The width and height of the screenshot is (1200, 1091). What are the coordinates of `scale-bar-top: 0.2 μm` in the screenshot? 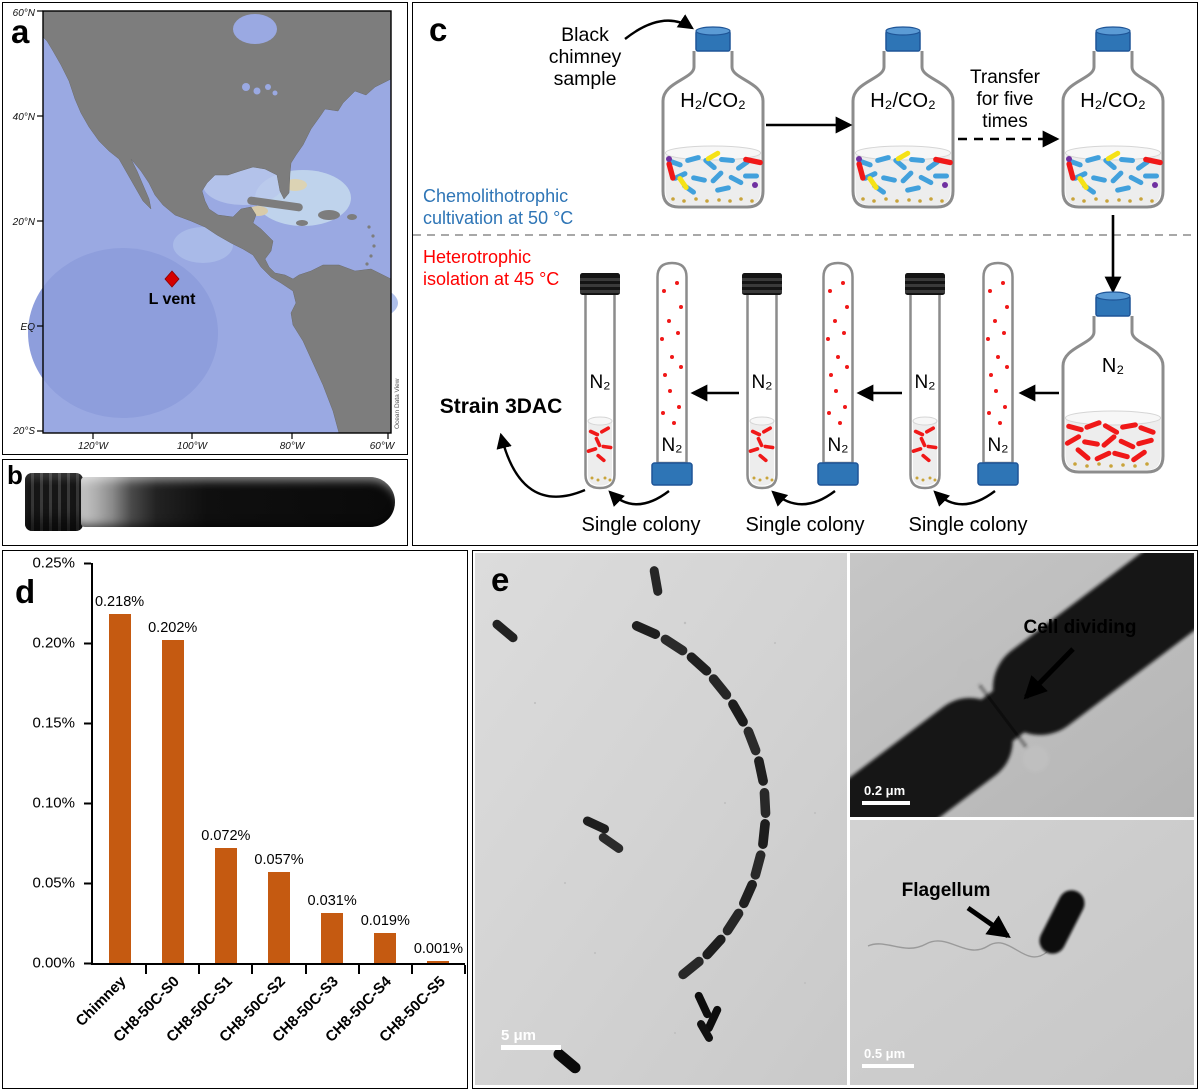 It's located at (886, 794).